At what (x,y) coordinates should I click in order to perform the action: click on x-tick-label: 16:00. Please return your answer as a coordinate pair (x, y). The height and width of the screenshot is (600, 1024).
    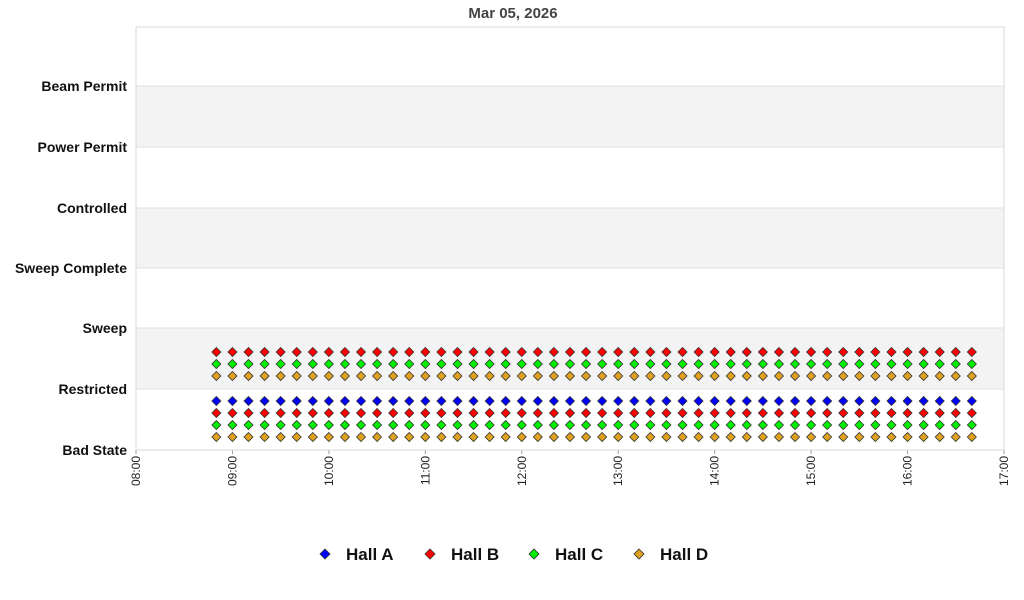
    Looking at the image, I should click on (908, 471).